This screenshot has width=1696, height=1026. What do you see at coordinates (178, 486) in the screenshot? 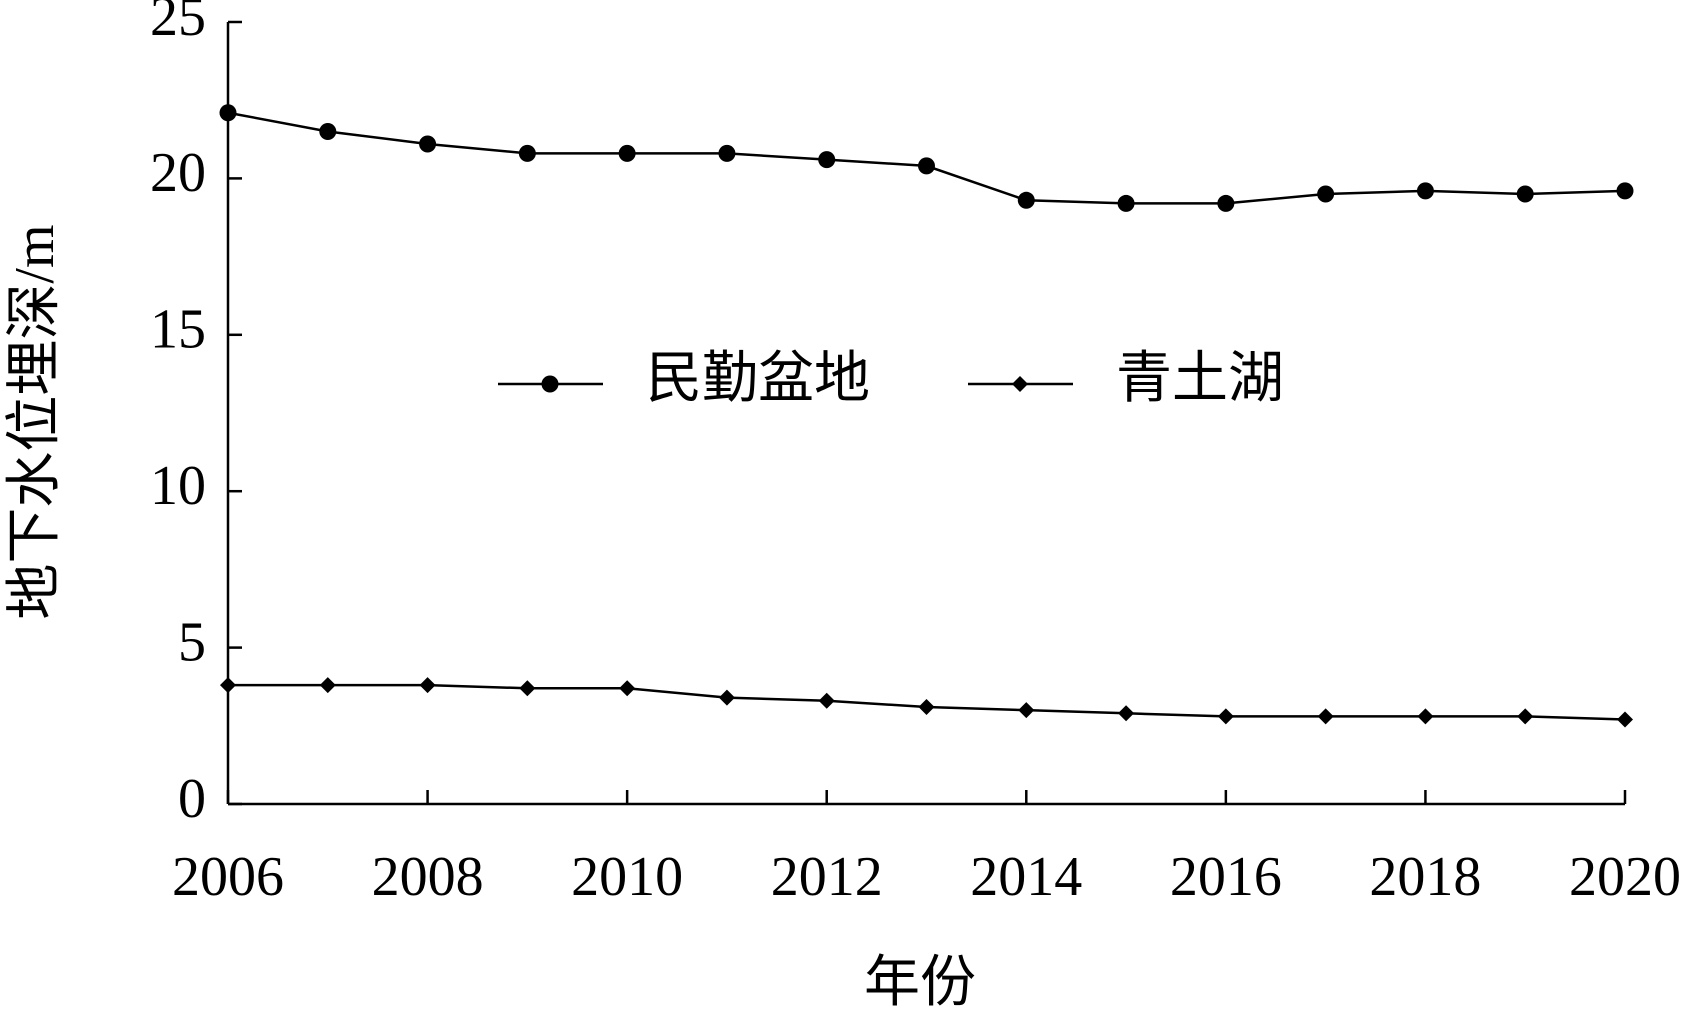
I see `y-tick-label: 10` at bounding box center [178, 486].